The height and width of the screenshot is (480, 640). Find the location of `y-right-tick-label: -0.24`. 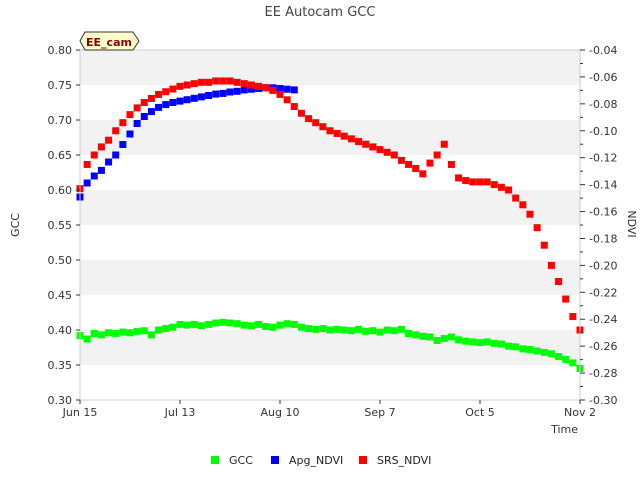

y-right-tick-label: -0.24 is located at coordinates (603, 319).